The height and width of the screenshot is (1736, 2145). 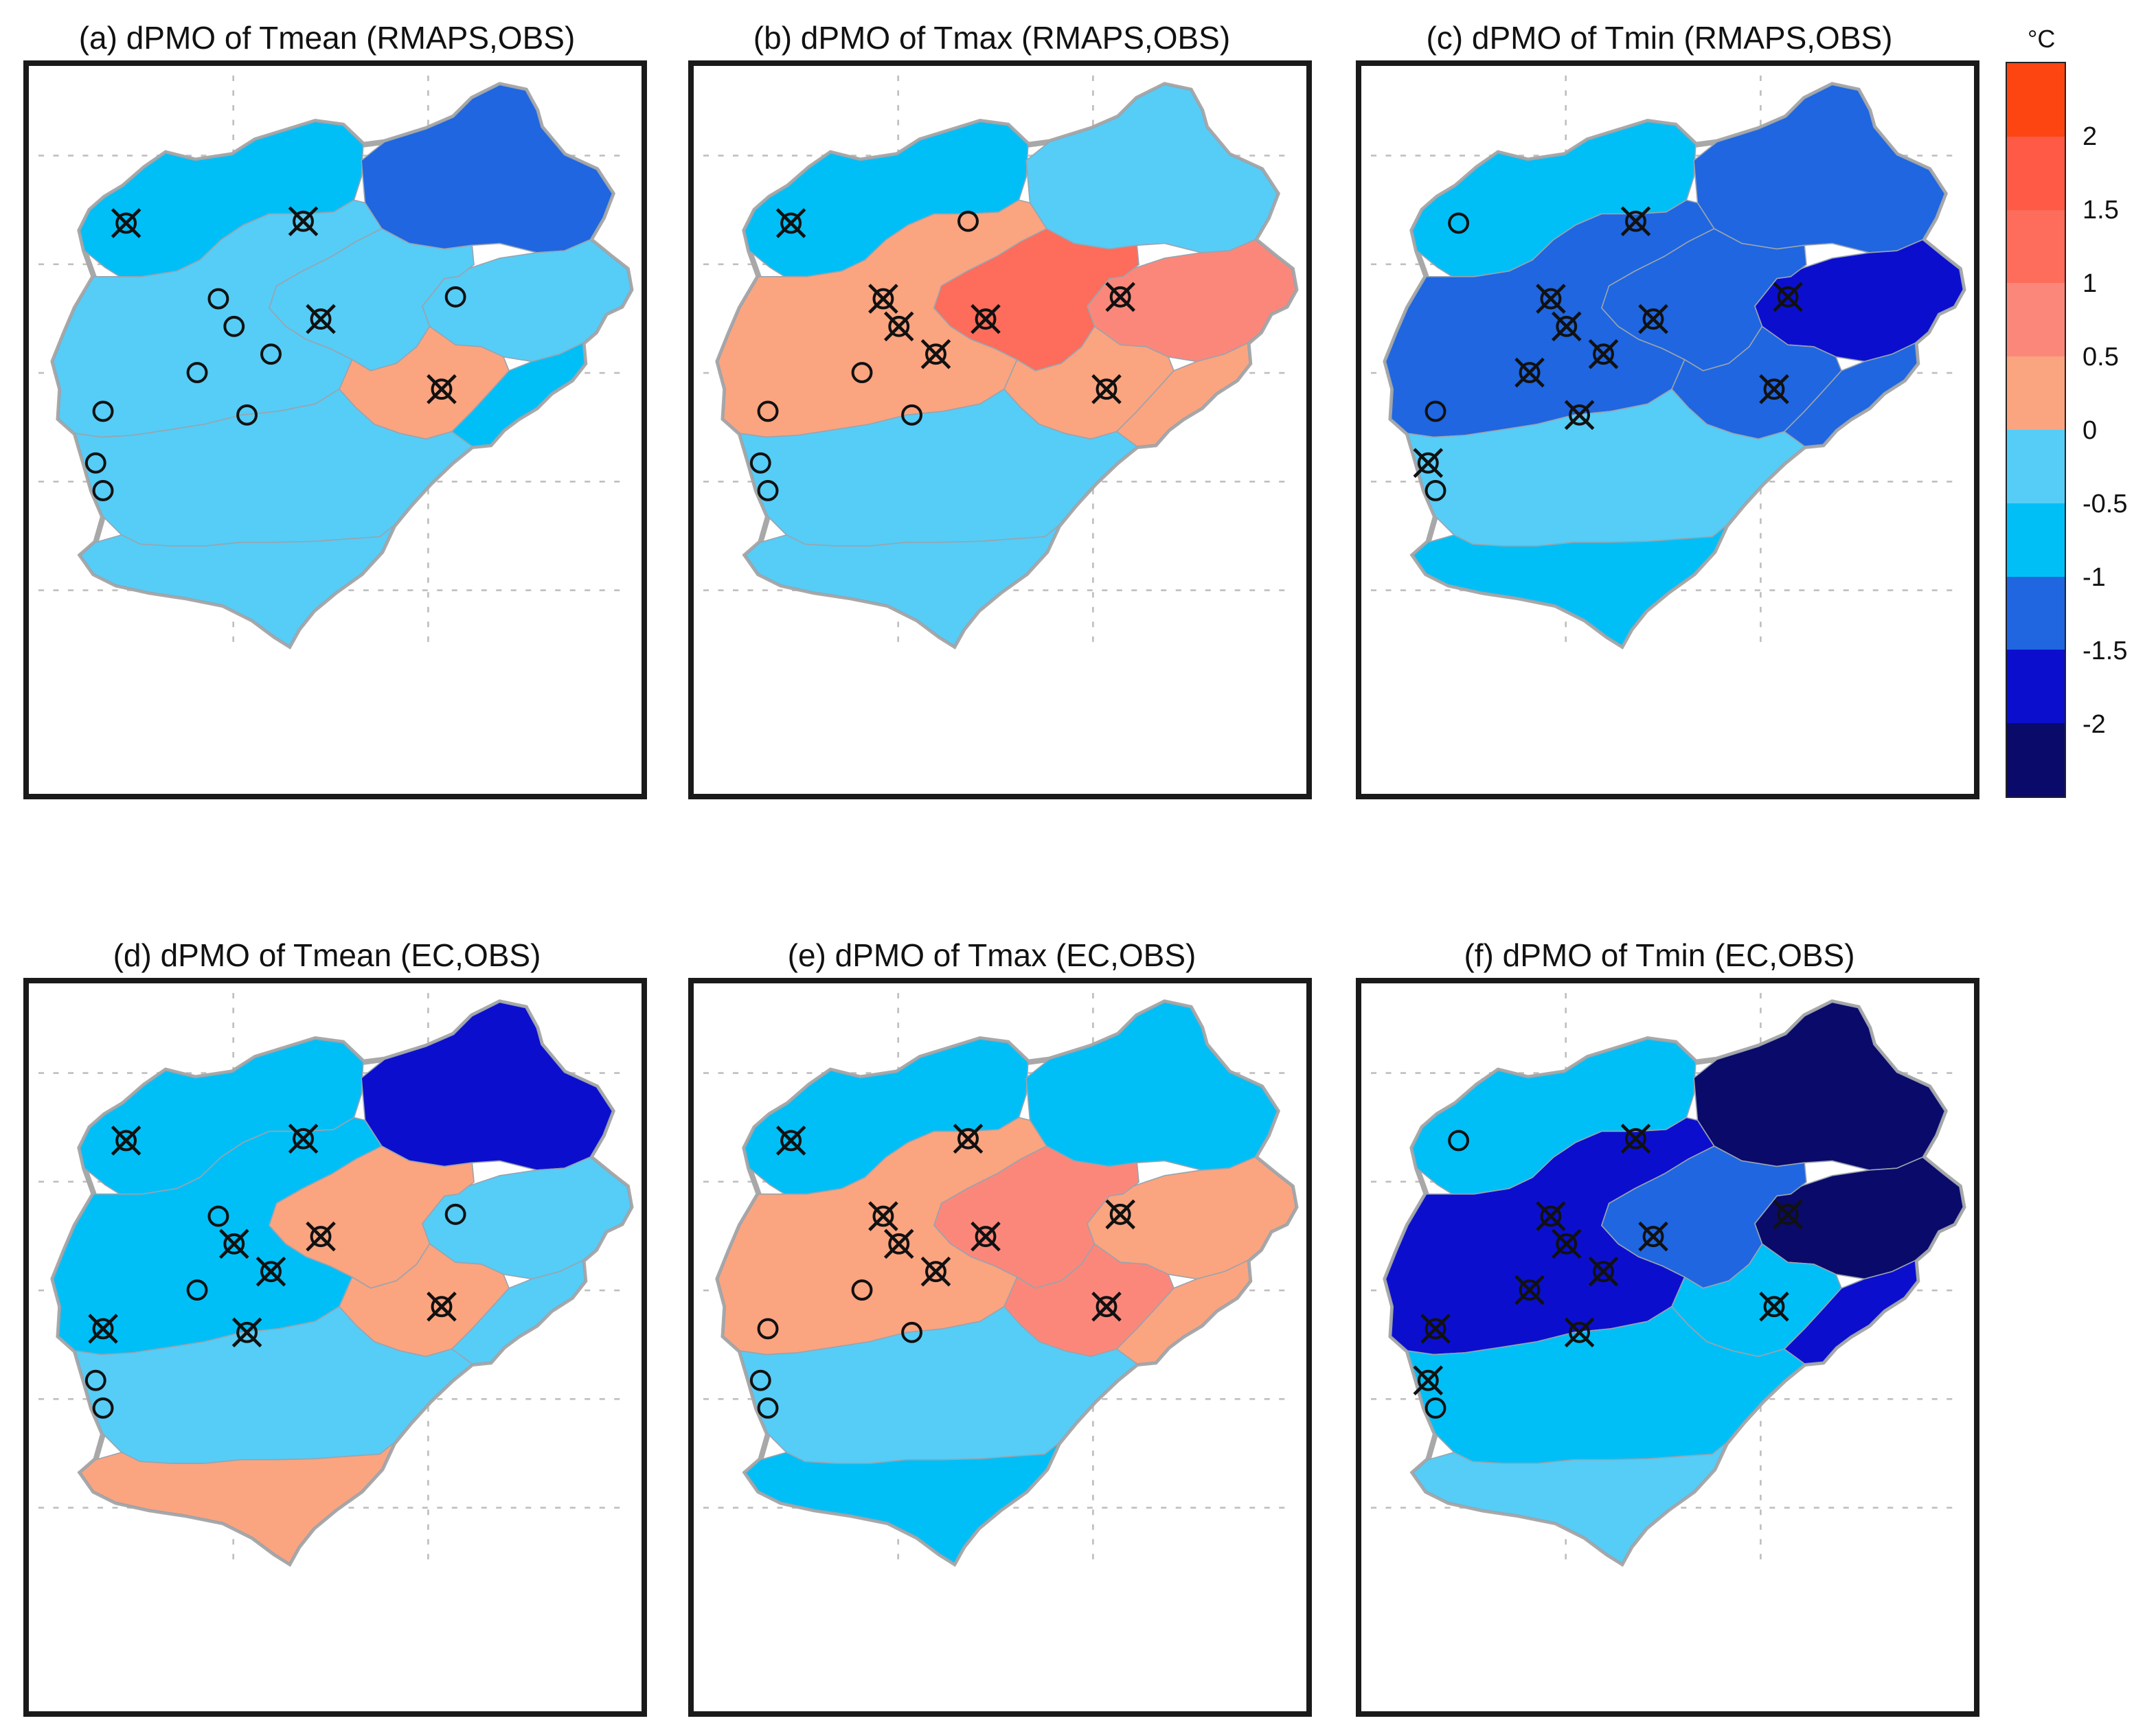 I want to click on panel-b-title: (b) dPMO of Tmax (RMAPS,OBS), so click(x=992, y=38).